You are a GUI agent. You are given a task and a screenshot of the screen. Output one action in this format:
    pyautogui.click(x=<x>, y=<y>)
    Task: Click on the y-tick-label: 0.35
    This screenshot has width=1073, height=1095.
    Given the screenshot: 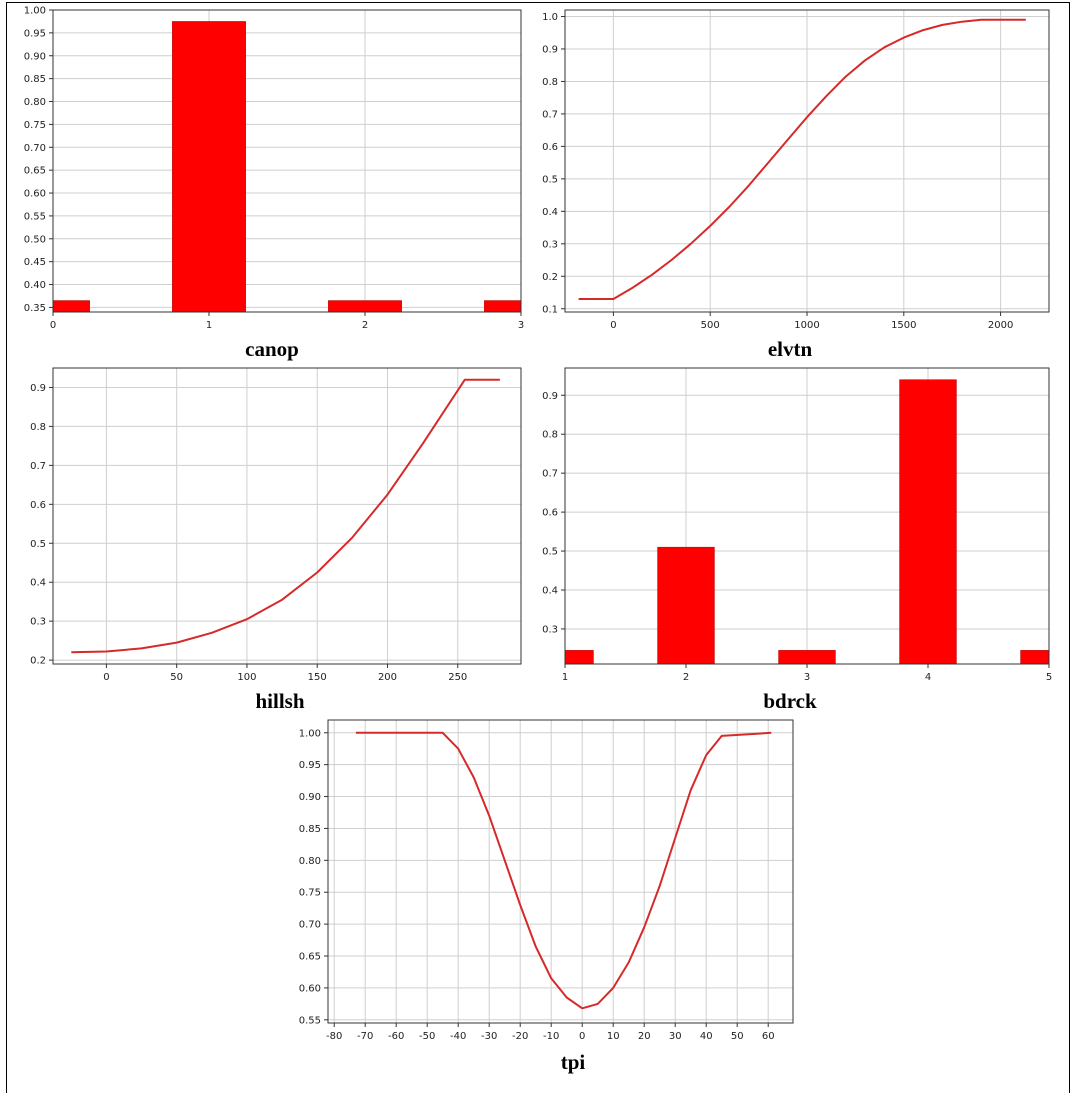 What is the action you would take?
    pyautogui.click(x=35, y=308)
    